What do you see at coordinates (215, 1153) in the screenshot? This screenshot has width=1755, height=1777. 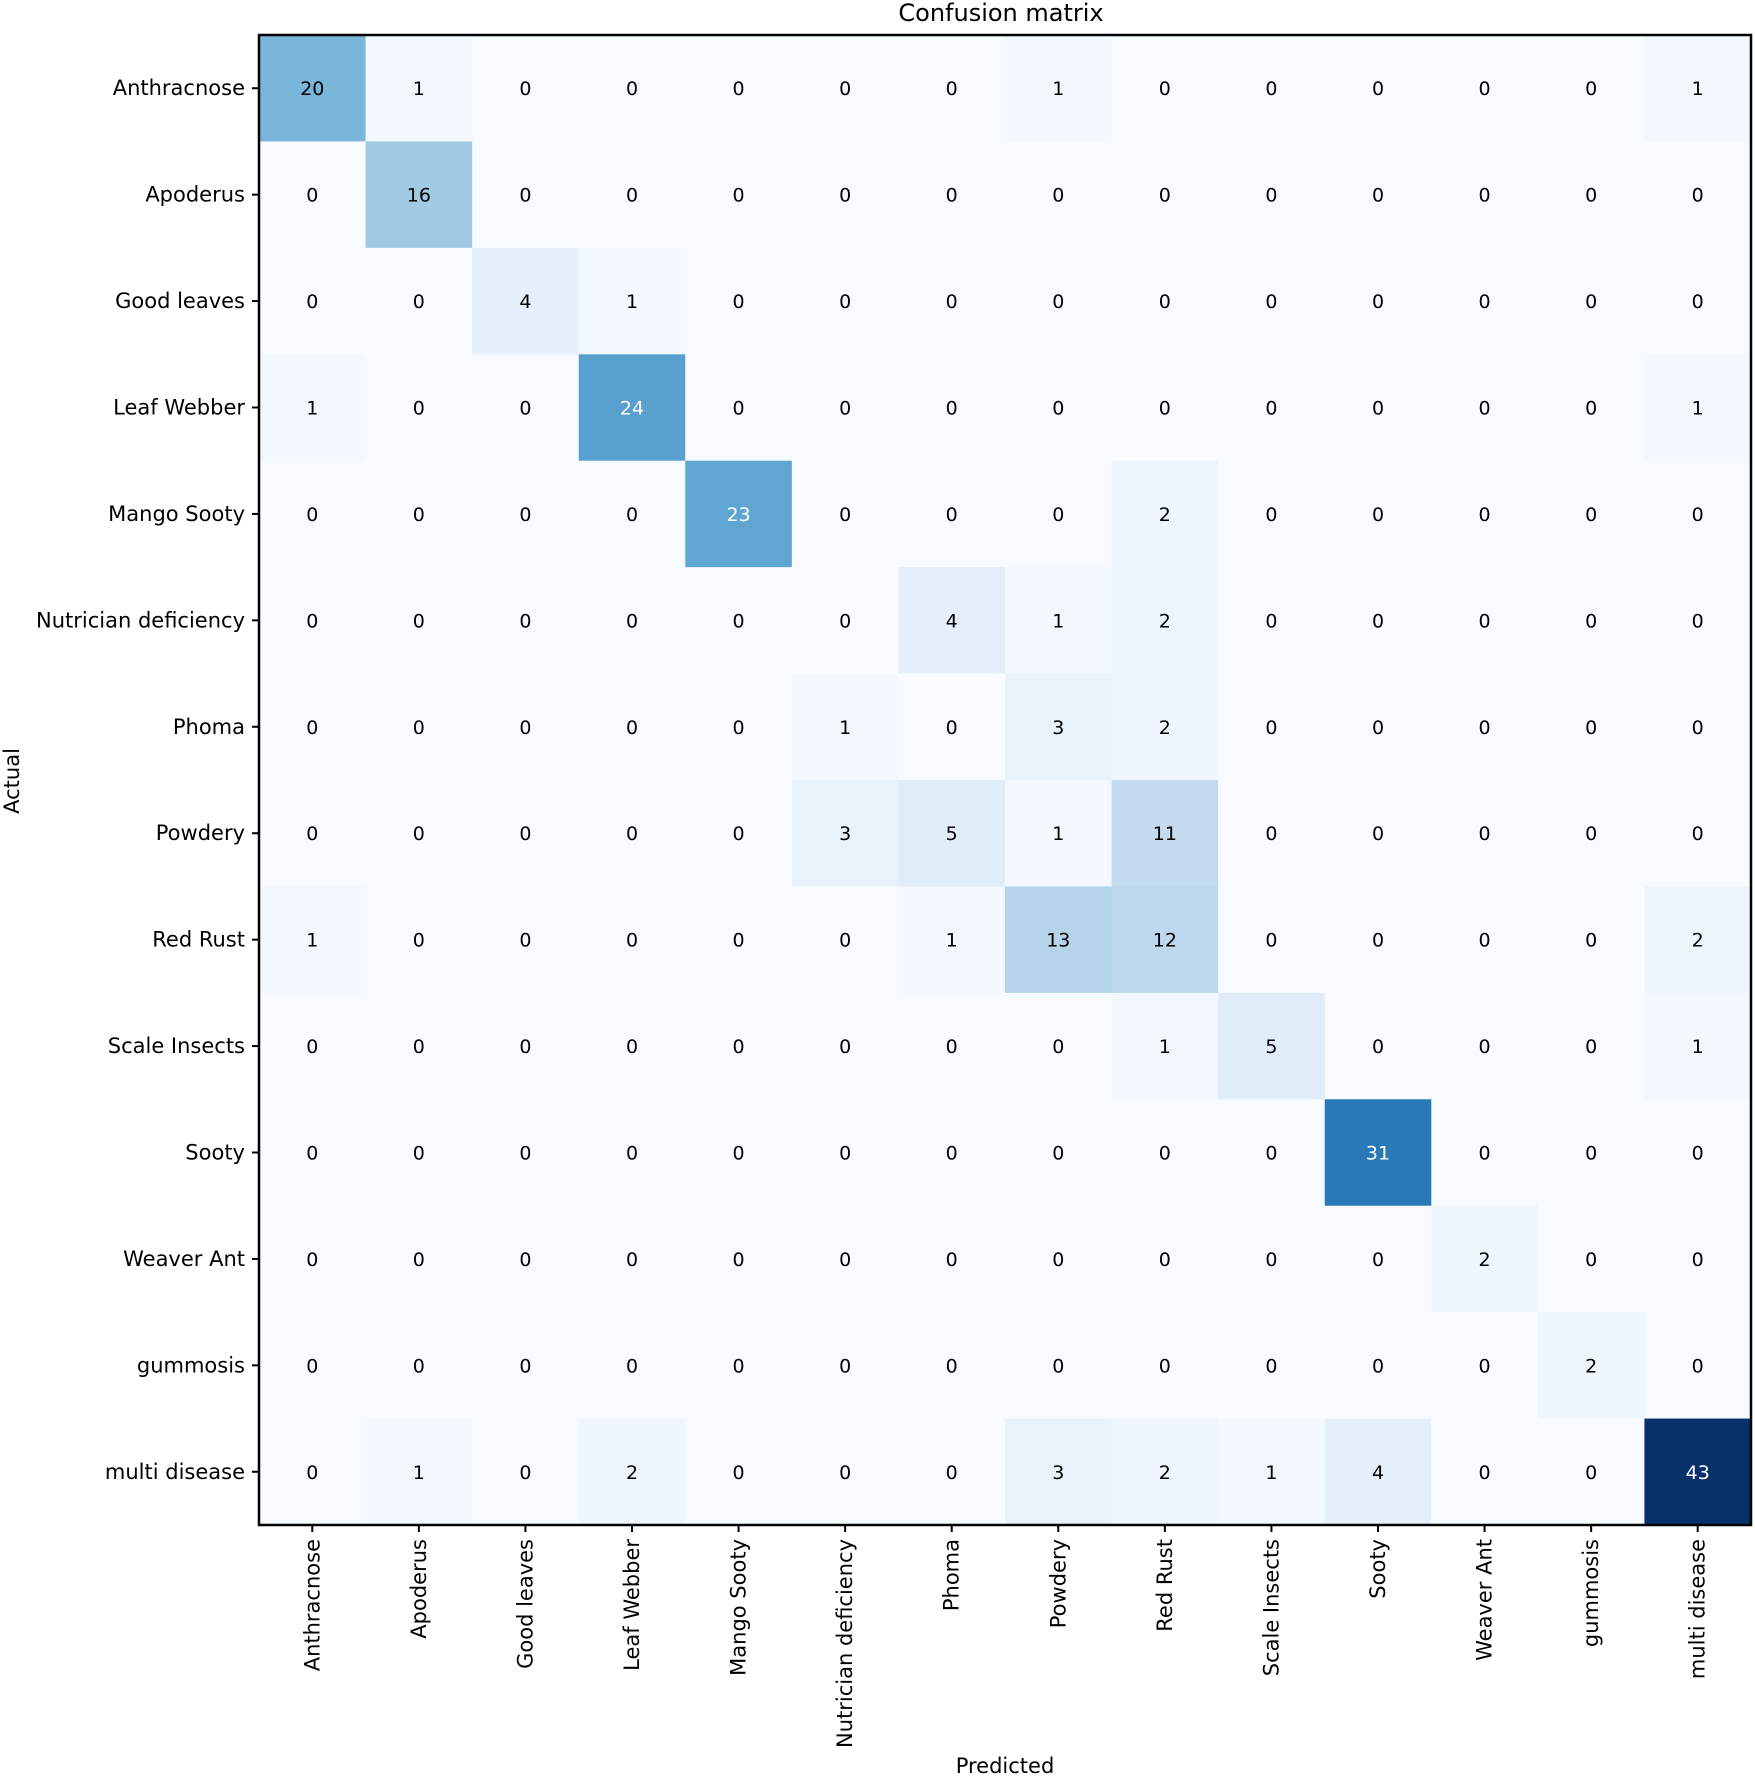 I see `y-tick-label: Sooty` at bounding box center [215, 1153].